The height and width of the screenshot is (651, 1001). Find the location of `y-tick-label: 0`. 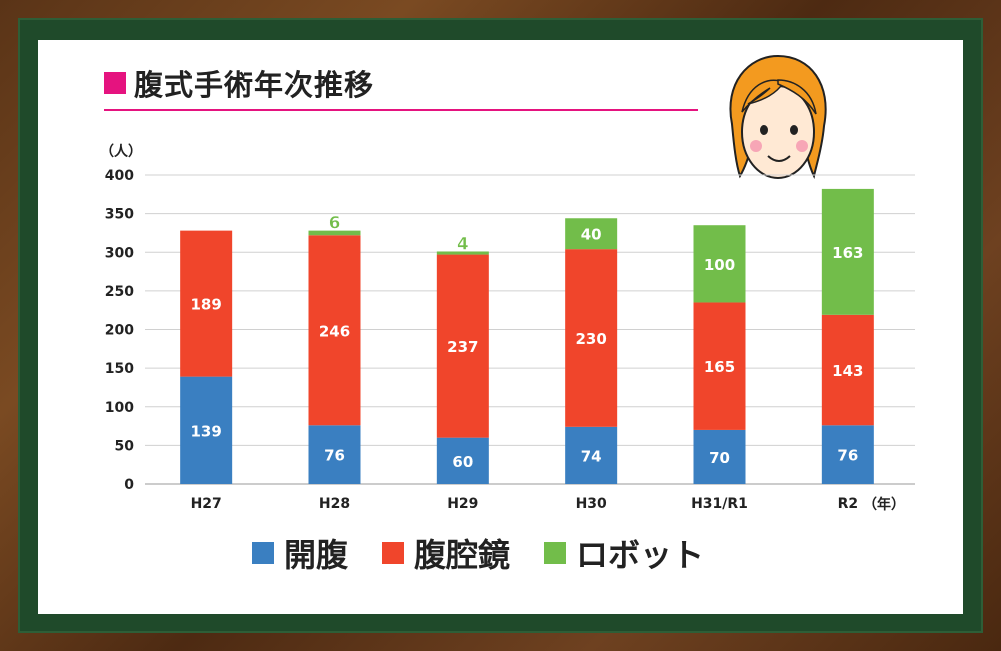

y-tick-label: 0 is located at coordinates (129, 485).